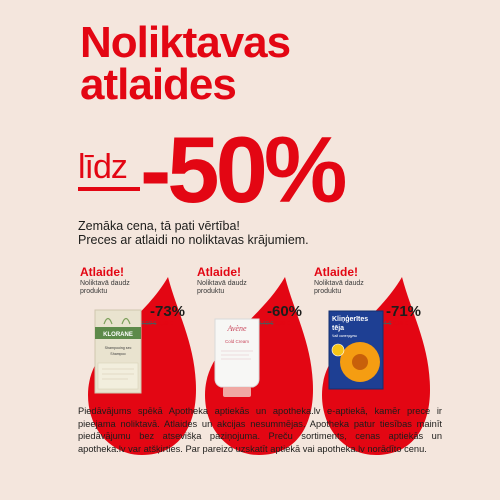  I want to click on new-price: 0,80 €, so click(400, 324).